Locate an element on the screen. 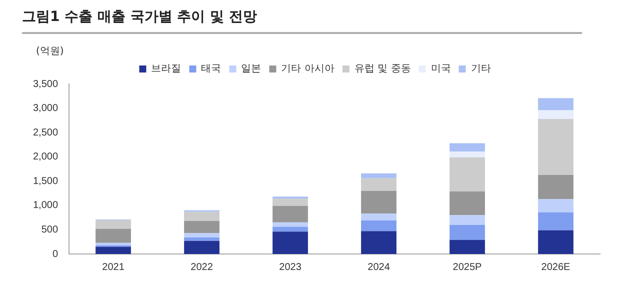 This screenshot has width=630, height=304. x-tick-label: 2025P is located at coordinates (467, 267).